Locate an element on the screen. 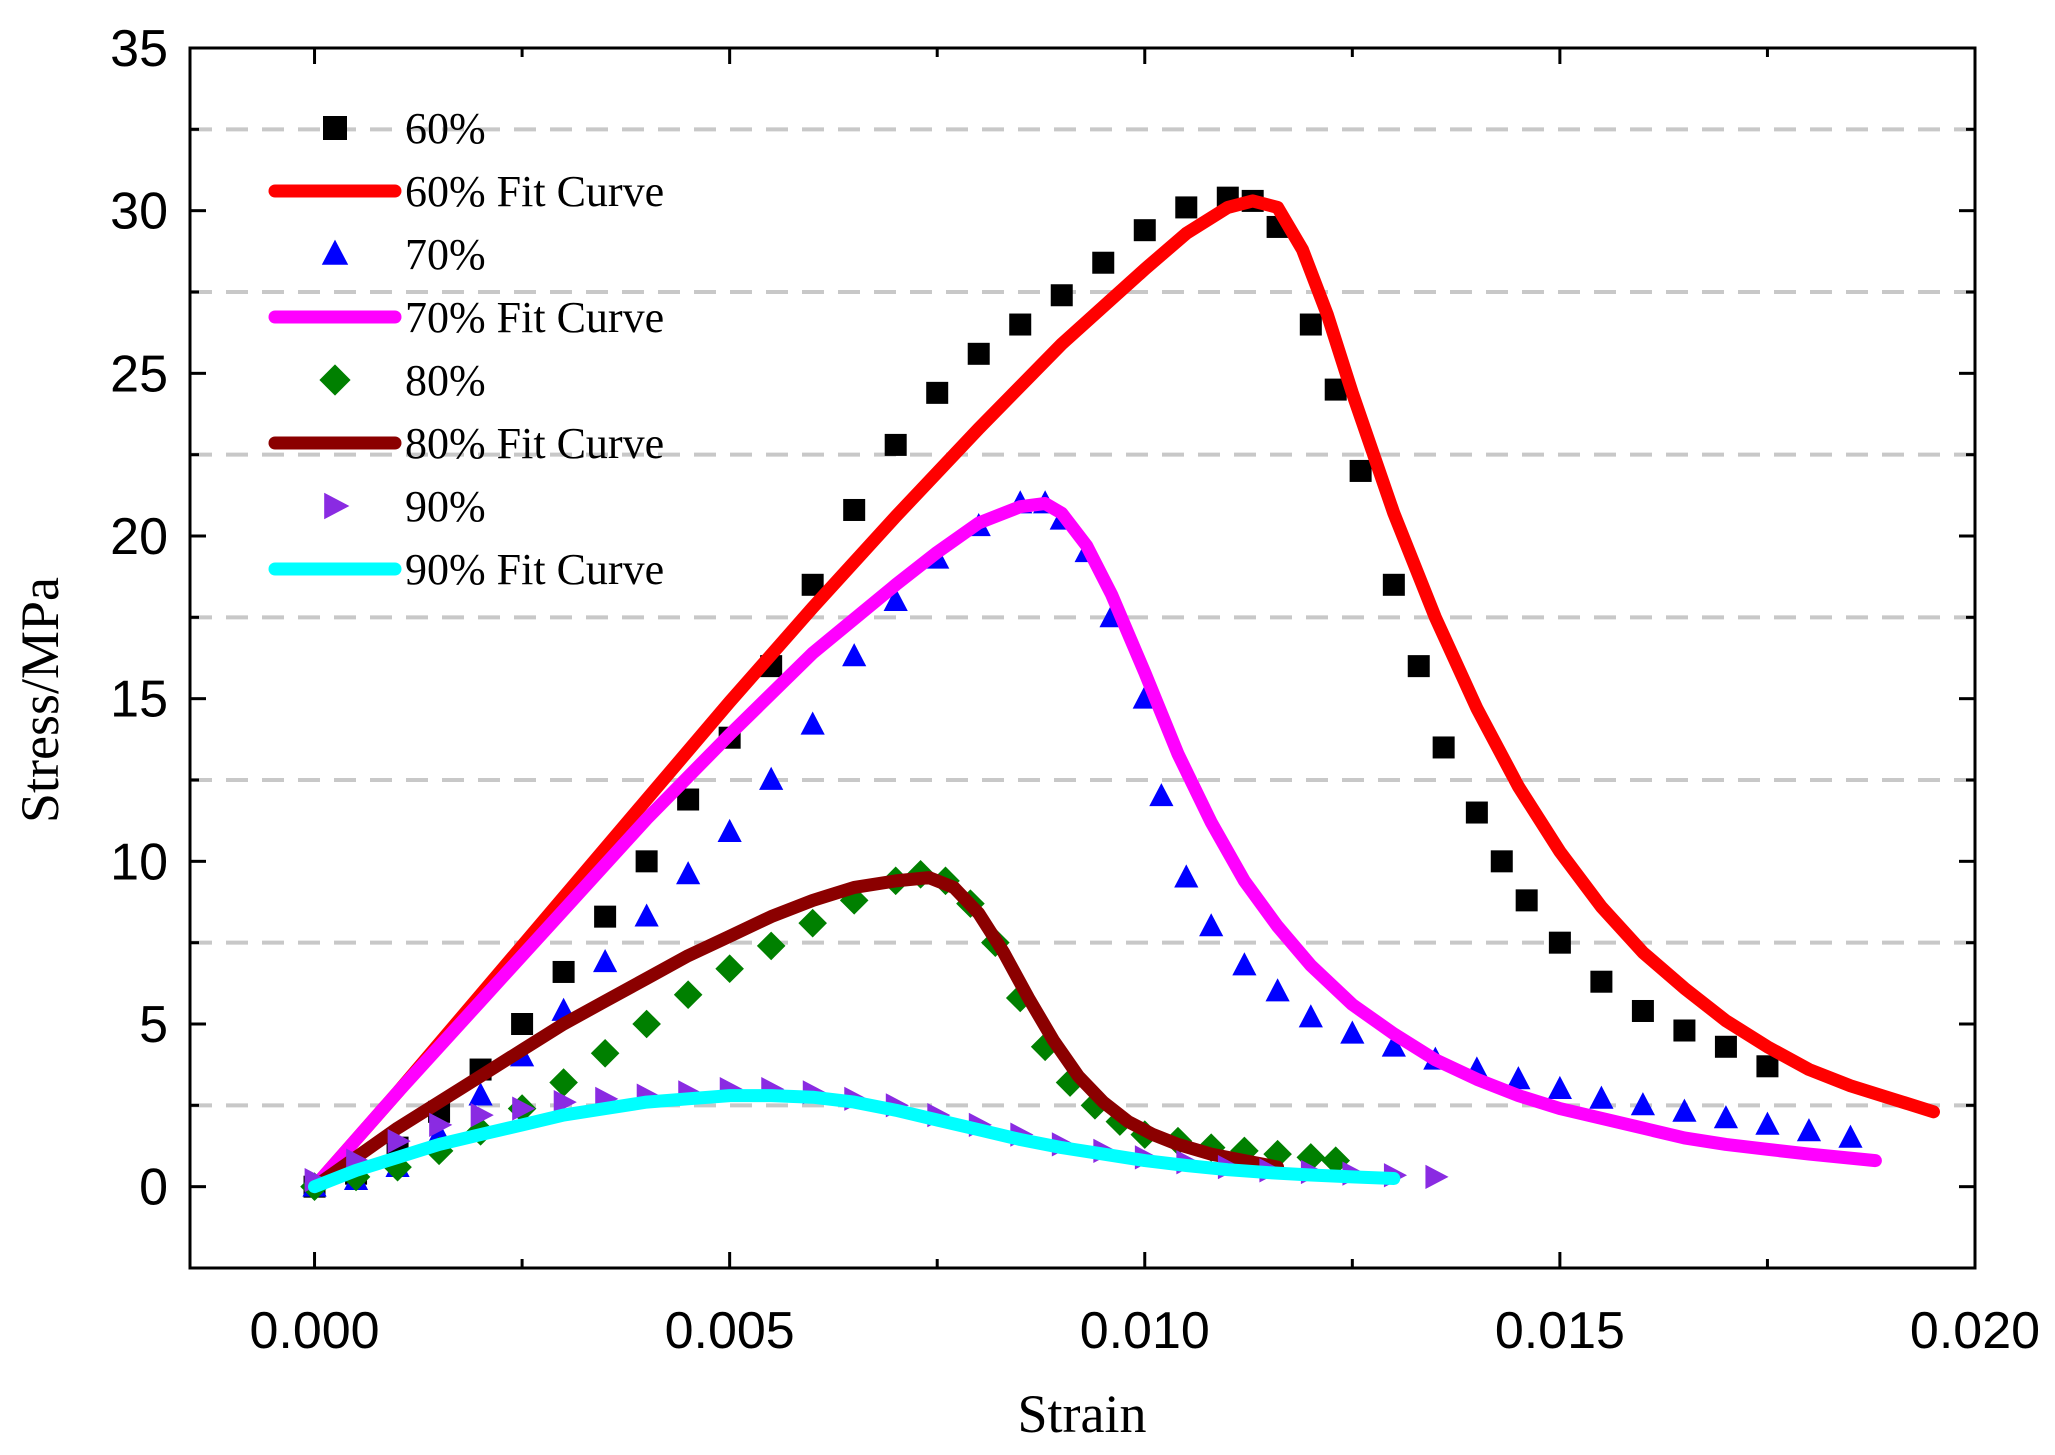 Image resolution: width=2055 pixels, height=1455 pixels. fit-line-90pct-fit-curve is located at coordinates (854, 1141).